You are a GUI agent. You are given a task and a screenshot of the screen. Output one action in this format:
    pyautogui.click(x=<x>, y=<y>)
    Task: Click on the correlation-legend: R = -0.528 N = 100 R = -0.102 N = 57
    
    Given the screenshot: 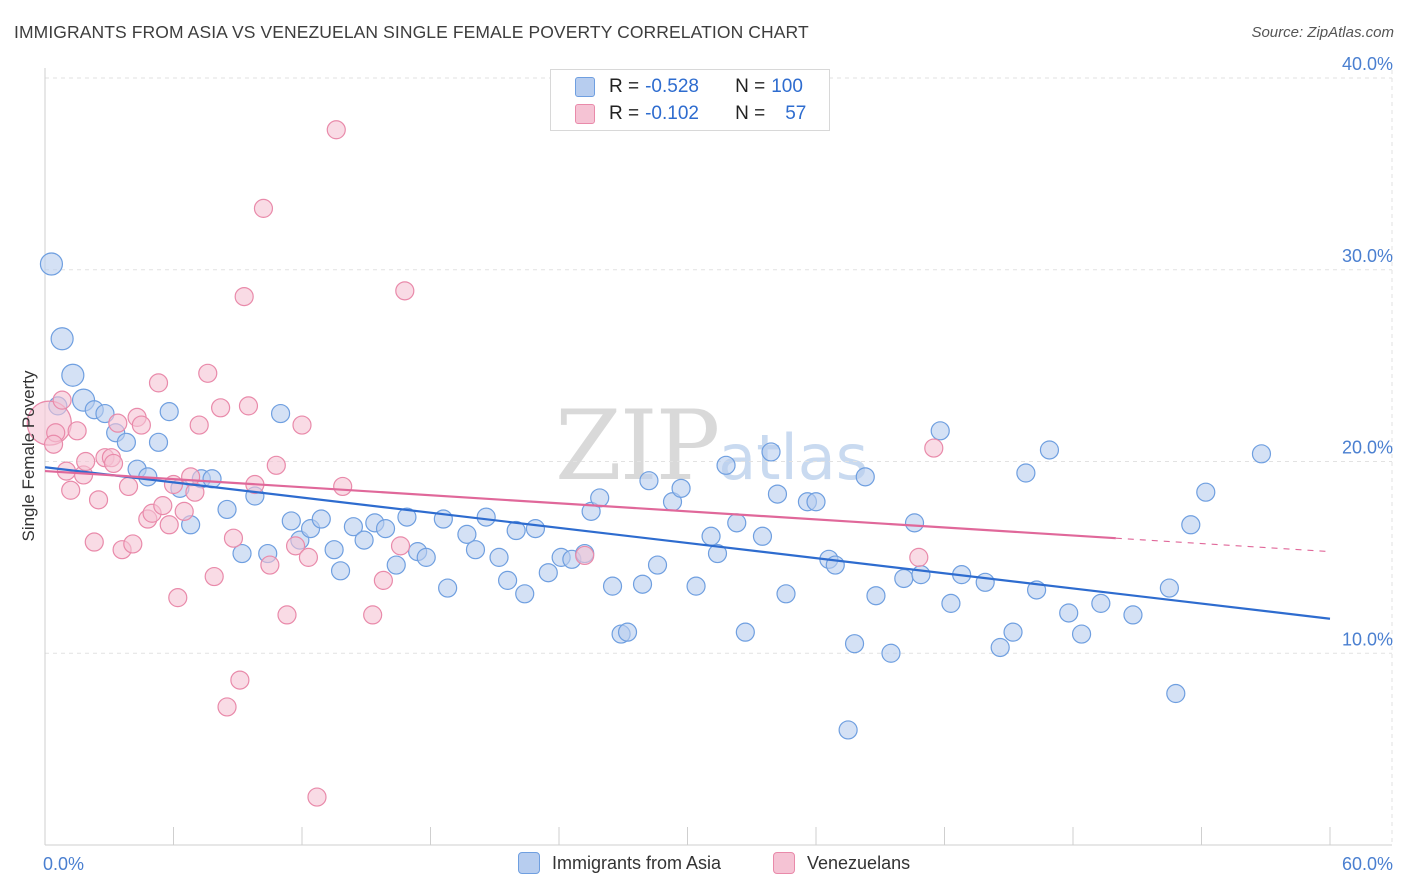 What is the action you would take?
    pyautogui.click(x=690, y=100)
    